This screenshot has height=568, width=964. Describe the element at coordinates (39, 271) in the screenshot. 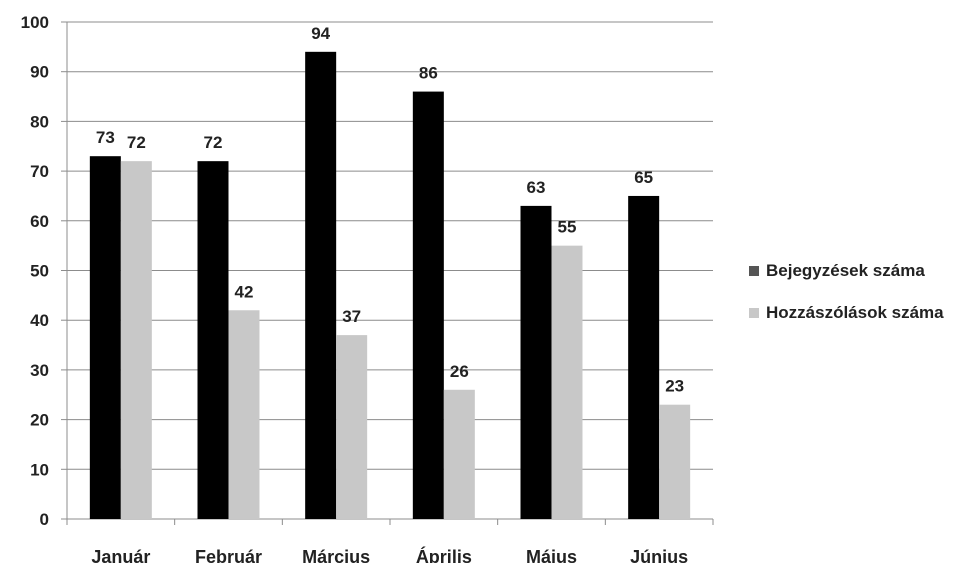

I see `y-tick-label: 50` at that location.